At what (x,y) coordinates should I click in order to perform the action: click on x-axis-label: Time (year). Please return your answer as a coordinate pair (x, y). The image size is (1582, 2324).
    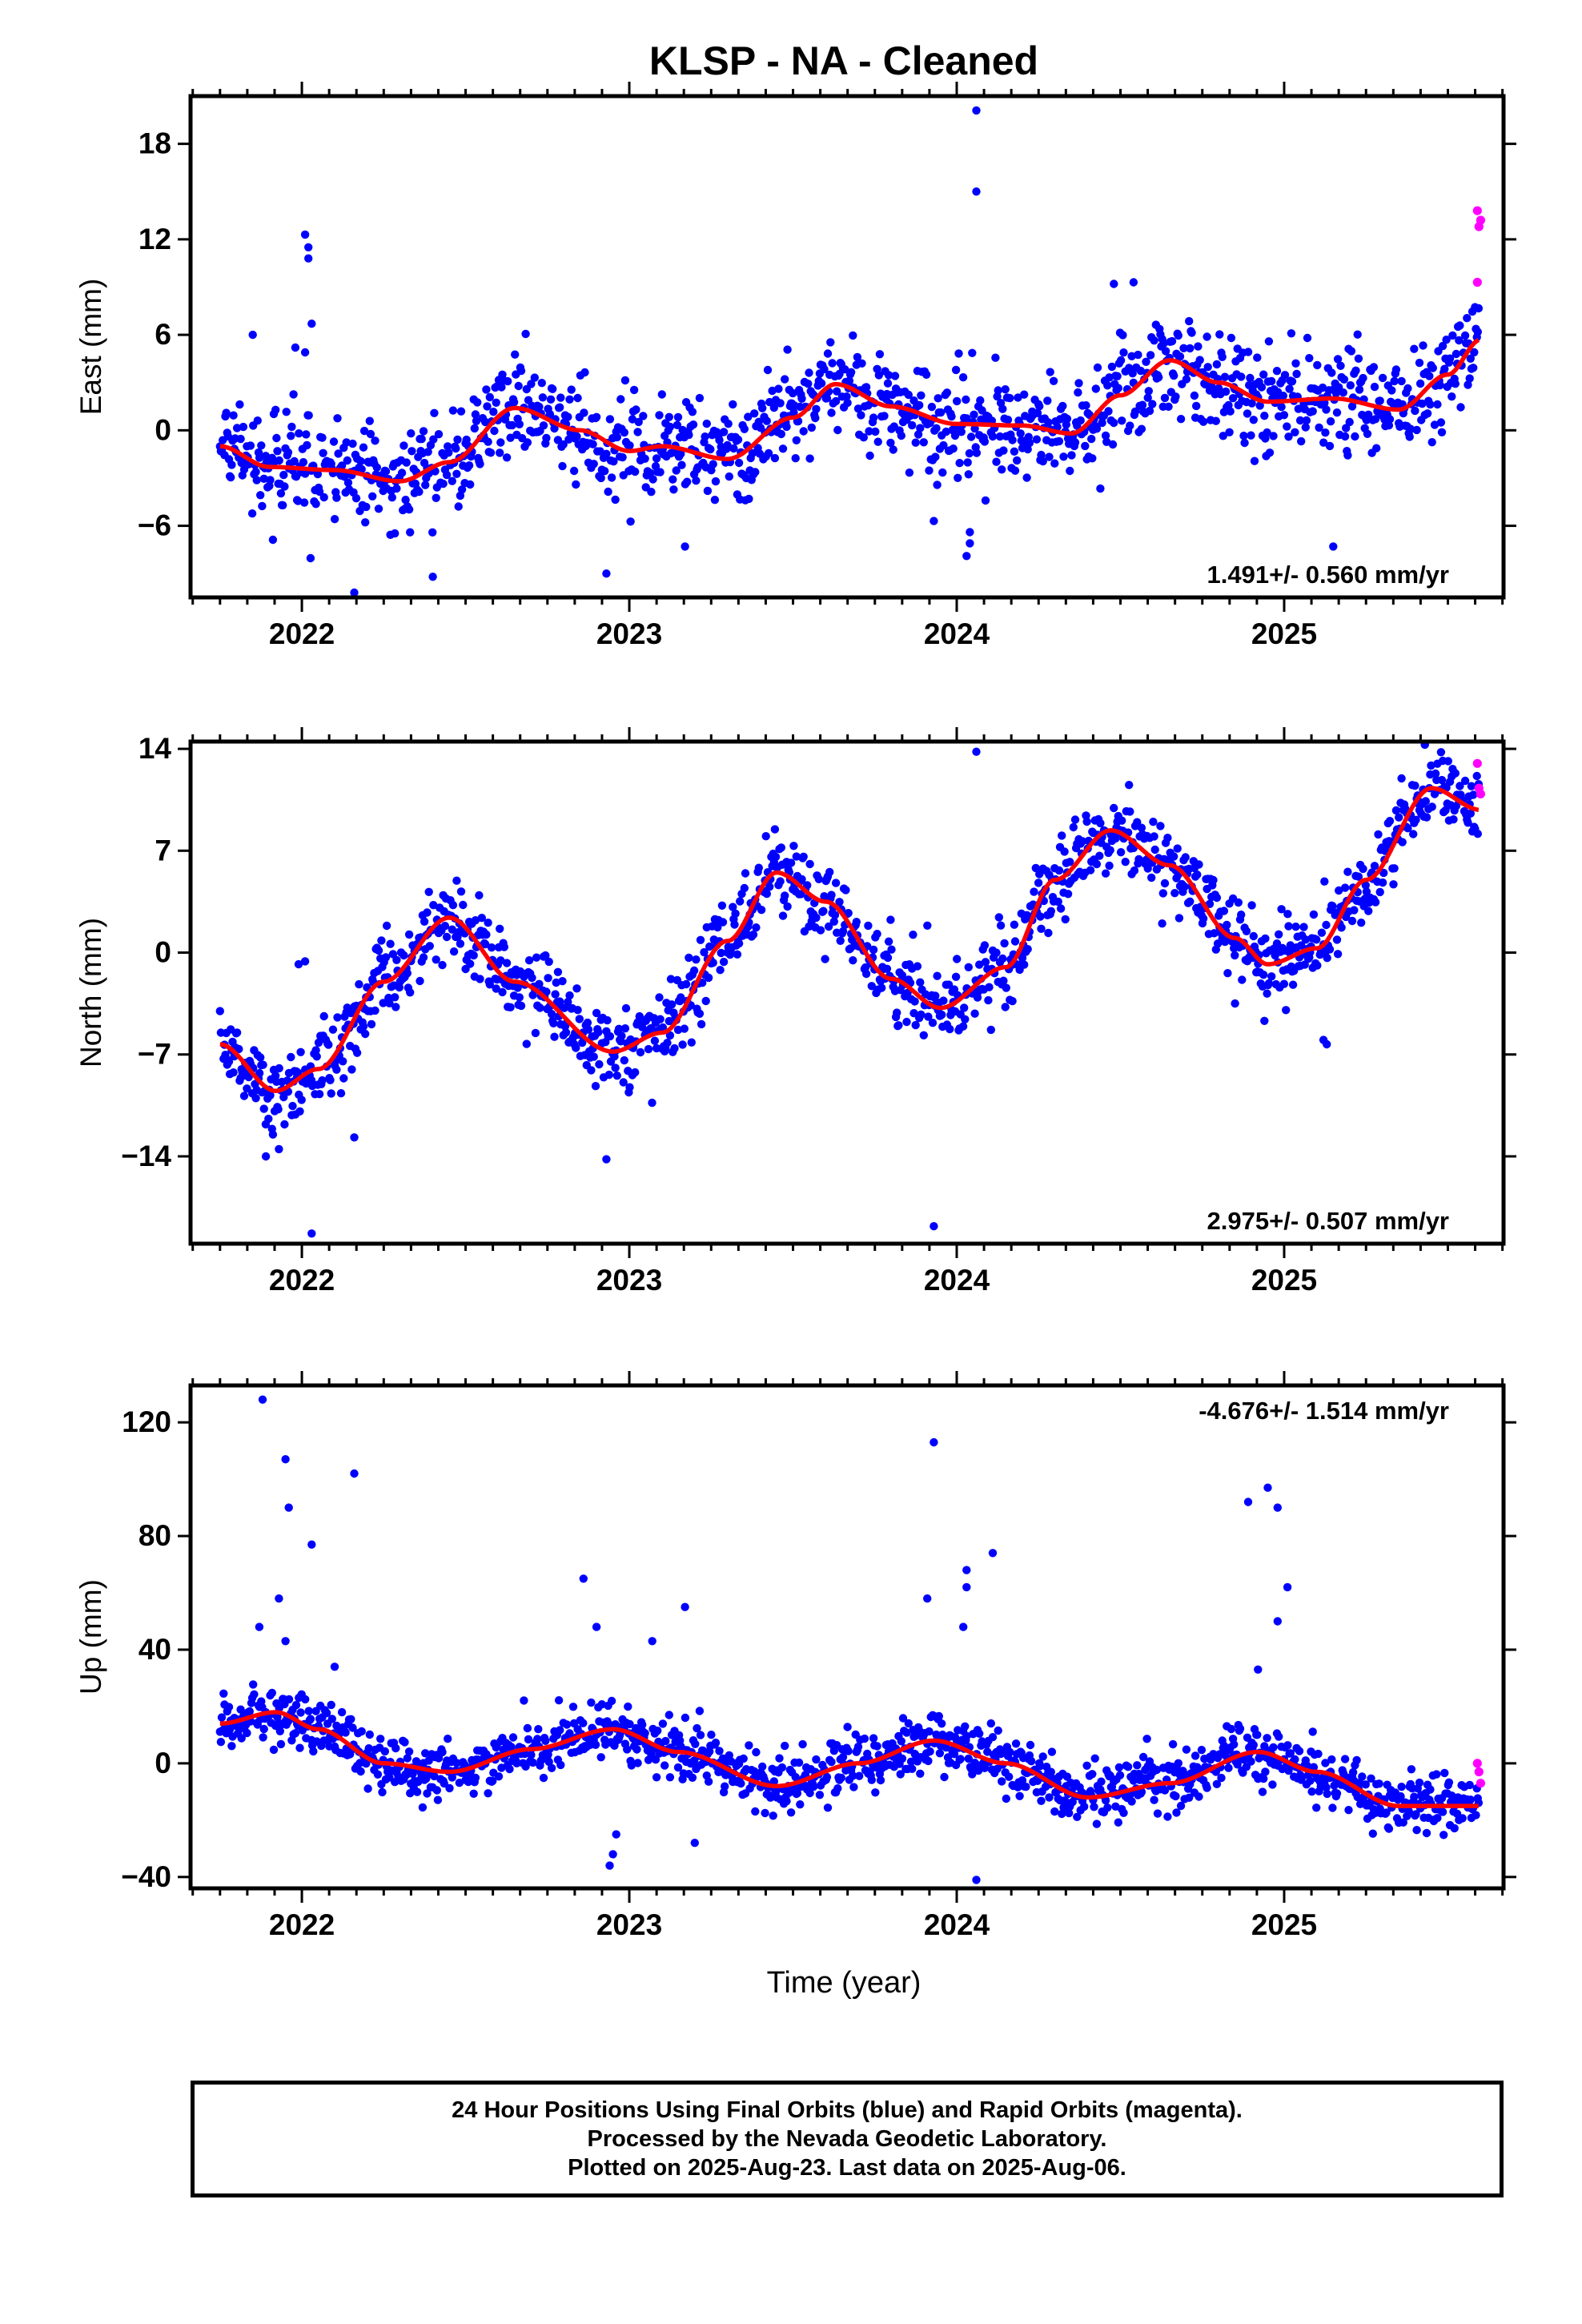
    Looking at the image, I should click on (844, 1983).